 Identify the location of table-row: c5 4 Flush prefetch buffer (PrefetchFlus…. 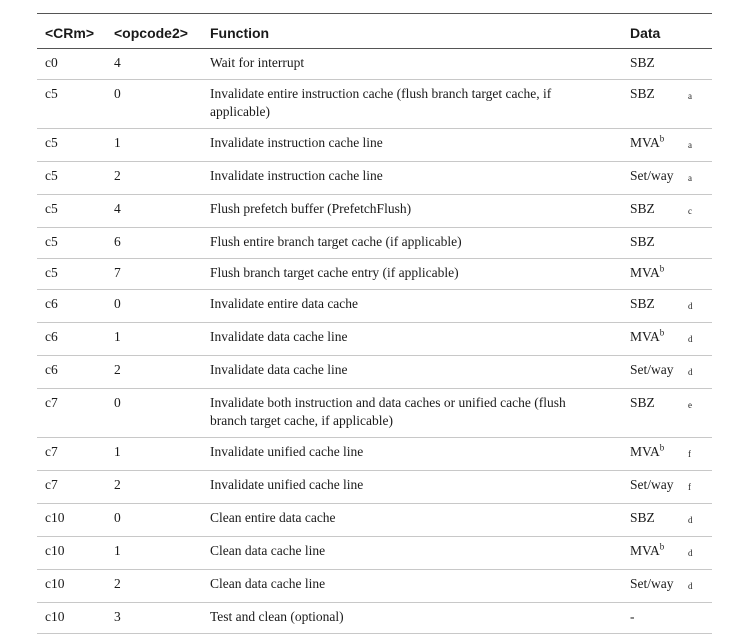
(374, 211).